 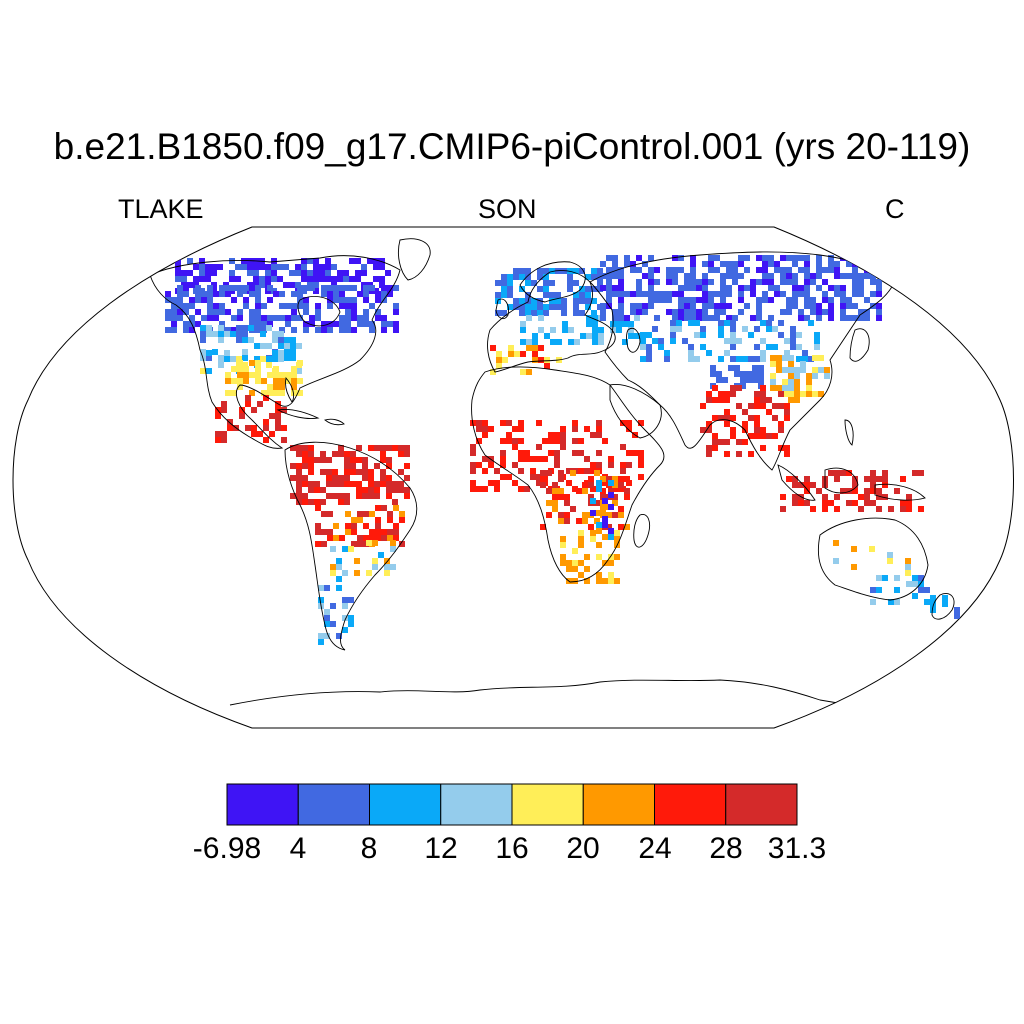 What do you see at coordinates (859, 345) in the screenshot?
I see `japan` at bounding box center [859, 345].